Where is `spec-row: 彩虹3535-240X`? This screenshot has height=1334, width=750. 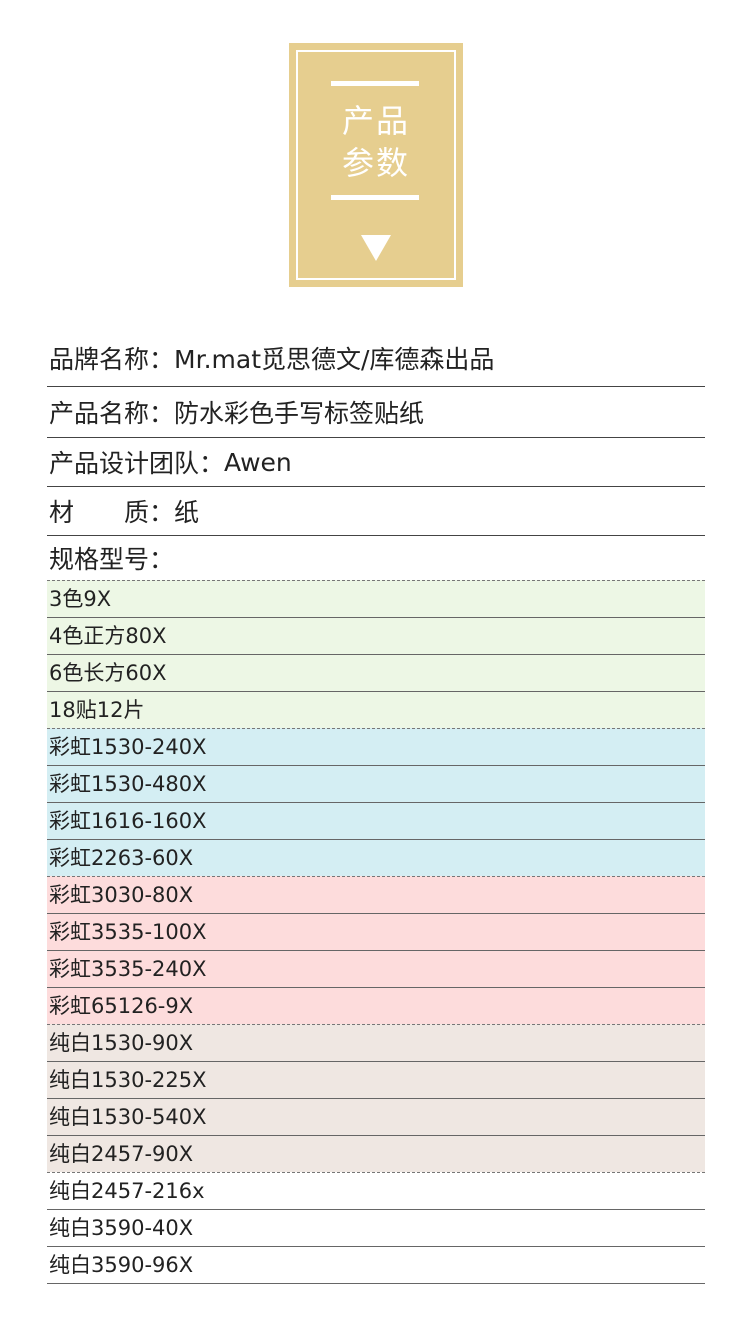 spec-row: 彩虹3535-240X is located at coordinates (376, 968).